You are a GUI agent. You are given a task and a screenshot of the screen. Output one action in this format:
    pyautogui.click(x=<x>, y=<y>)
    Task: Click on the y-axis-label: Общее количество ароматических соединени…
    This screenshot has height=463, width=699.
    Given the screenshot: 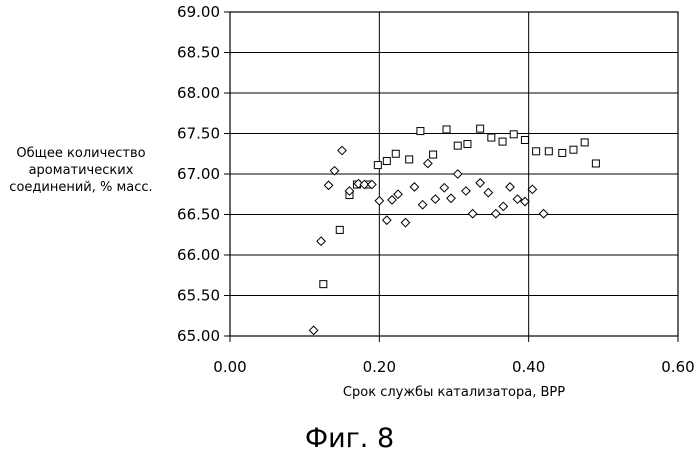 What is the action you would take?
    pyautogui.click(x=81, y=170)
    